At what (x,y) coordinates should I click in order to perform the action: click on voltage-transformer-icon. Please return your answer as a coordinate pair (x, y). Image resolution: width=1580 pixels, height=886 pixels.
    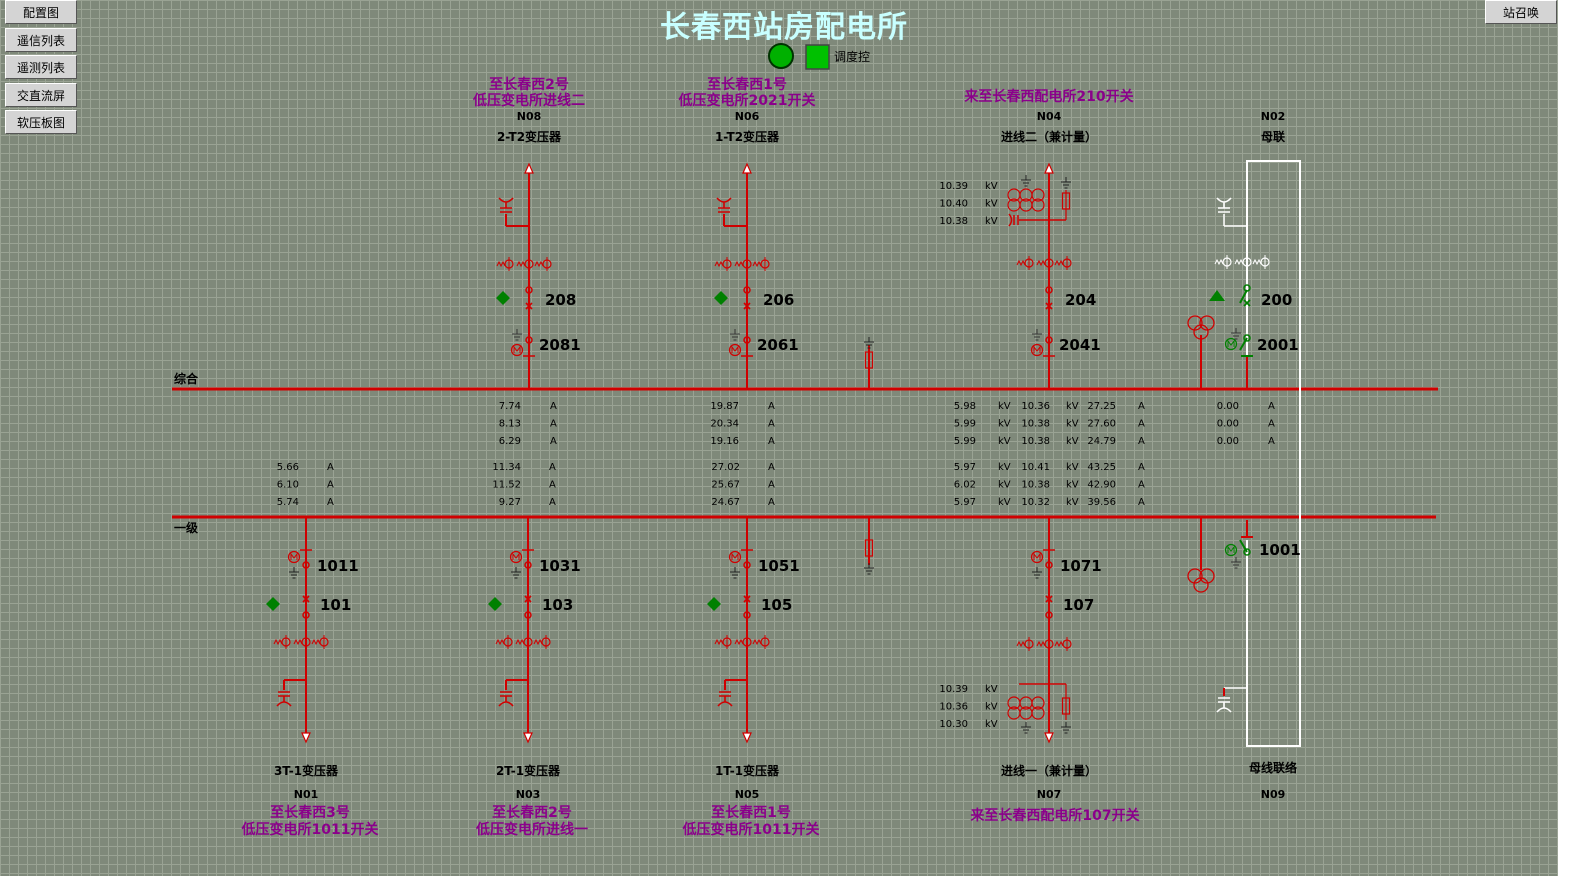
    Looking at the image, I should click on (1026, 200).